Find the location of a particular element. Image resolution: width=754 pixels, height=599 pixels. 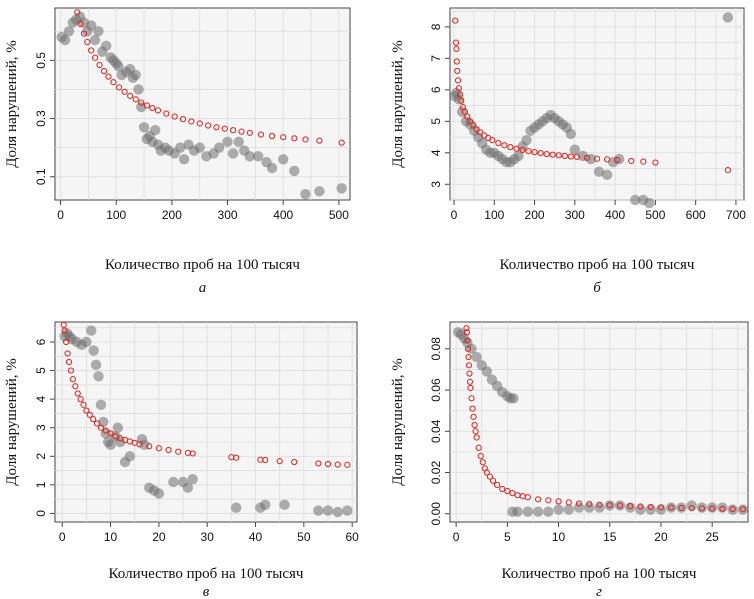

x-tick-label: 200 is located at coordinates (535, 215).